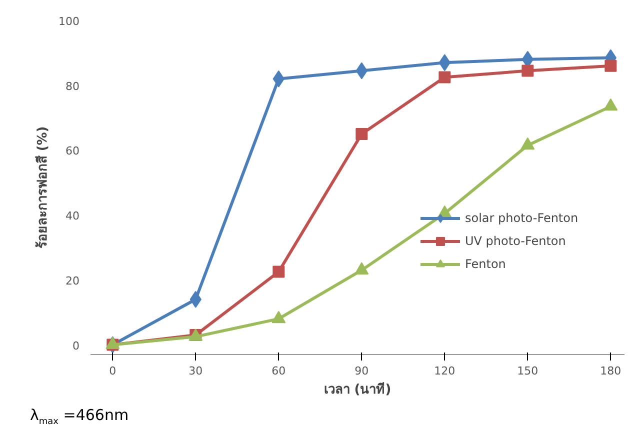 The image size is (629, 445). I want to click on legend-label: UV photo-Fenton, so click(515, 241).